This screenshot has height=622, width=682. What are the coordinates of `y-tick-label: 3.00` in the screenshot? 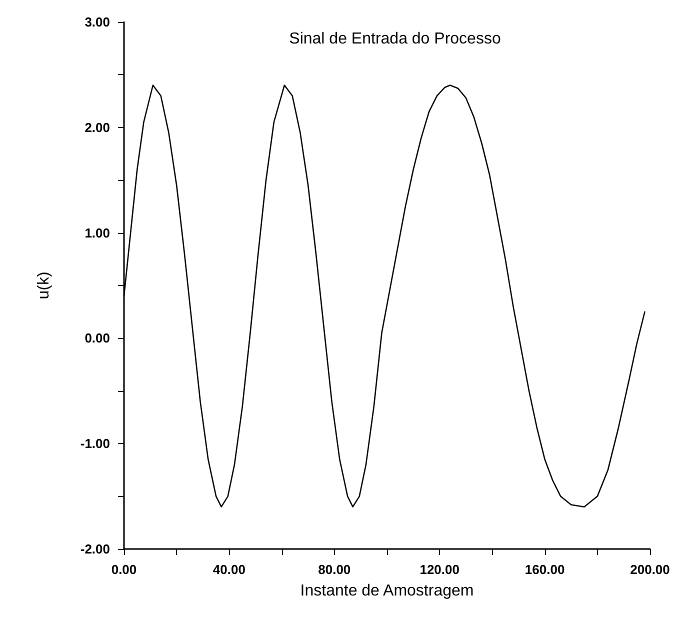 It's located at (97, 22).